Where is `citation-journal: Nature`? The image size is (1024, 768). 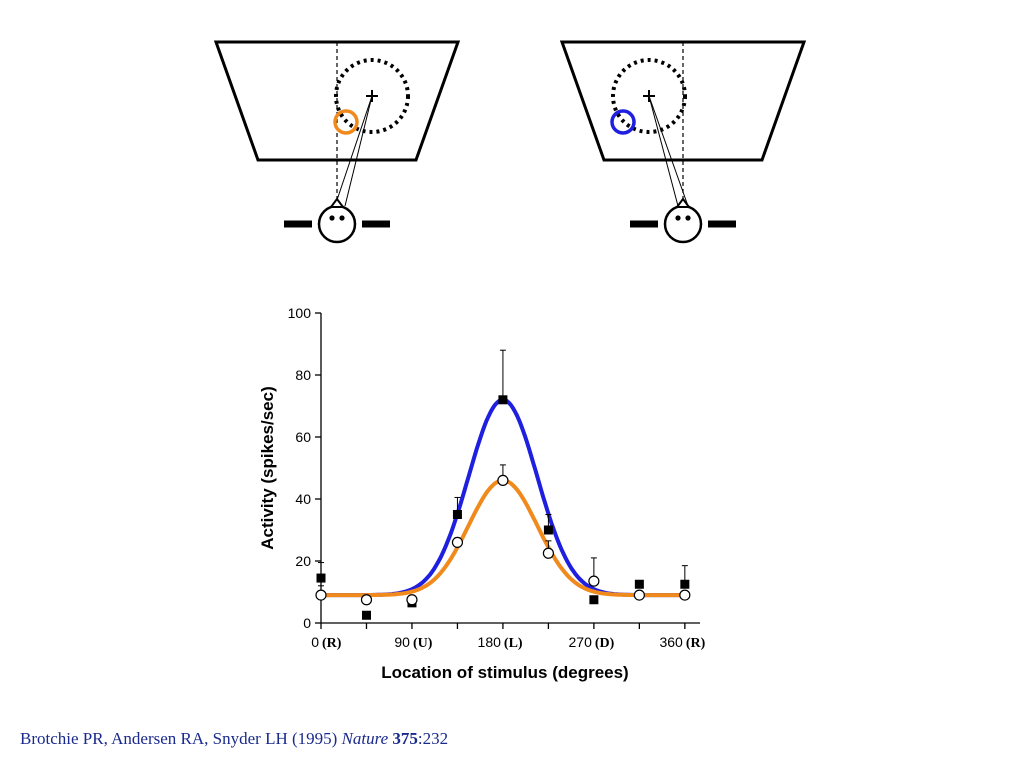
citation-journal: Nature is located at coordinates (365, 738).